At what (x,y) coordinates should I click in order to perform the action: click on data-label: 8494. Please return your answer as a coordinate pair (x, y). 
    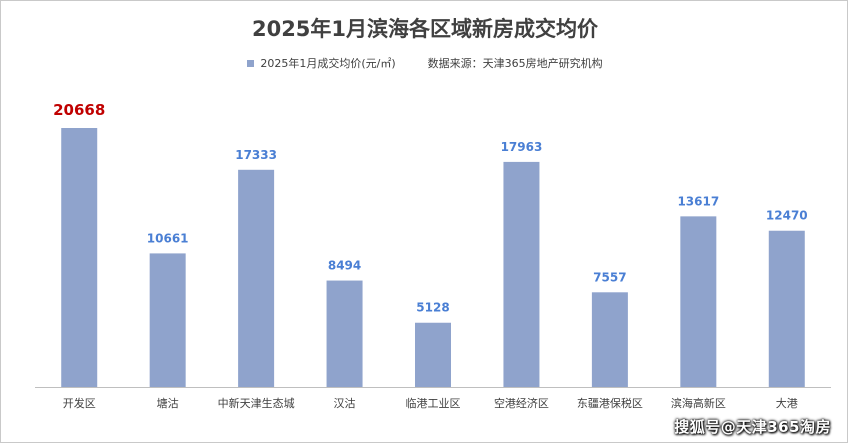
    Looking at the image, I should click on (344, 266).